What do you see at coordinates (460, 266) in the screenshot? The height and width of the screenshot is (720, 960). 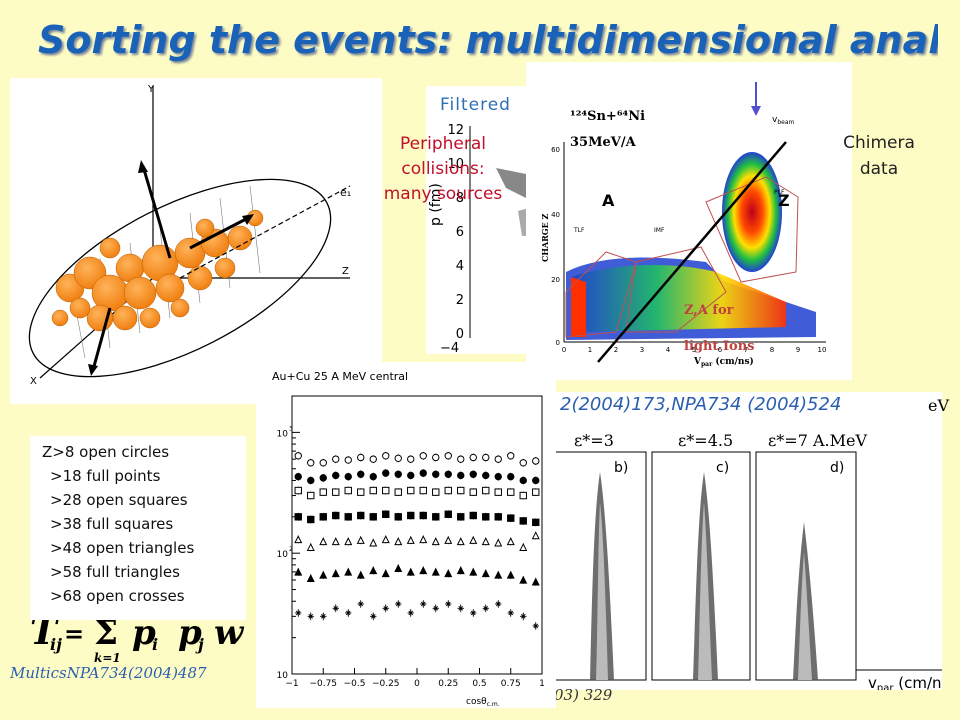 I see `filtered-ytick: 4` at bounding box center [460, 266].